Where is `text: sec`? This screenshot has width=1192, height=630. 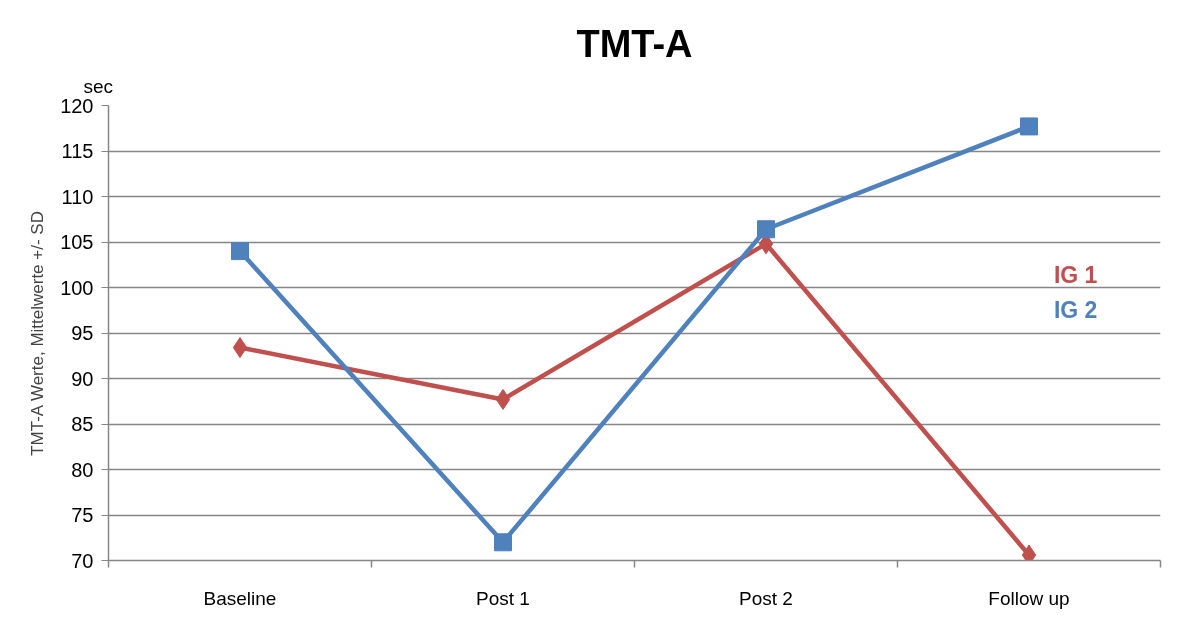
text: sec is located at coordinates (98, 86).